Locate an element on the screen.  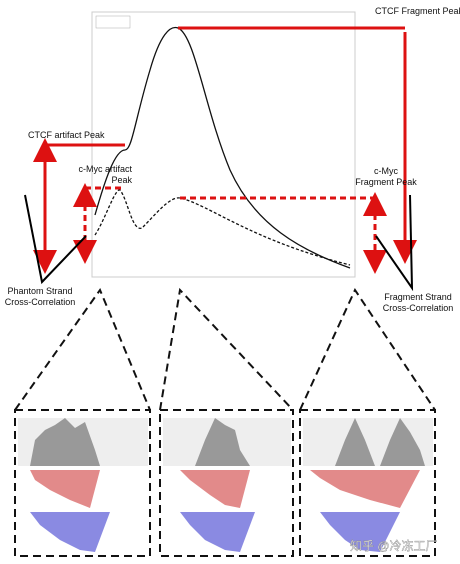
label: Phantom Strand Cross-Correlation is located at coordinates (40, 296).